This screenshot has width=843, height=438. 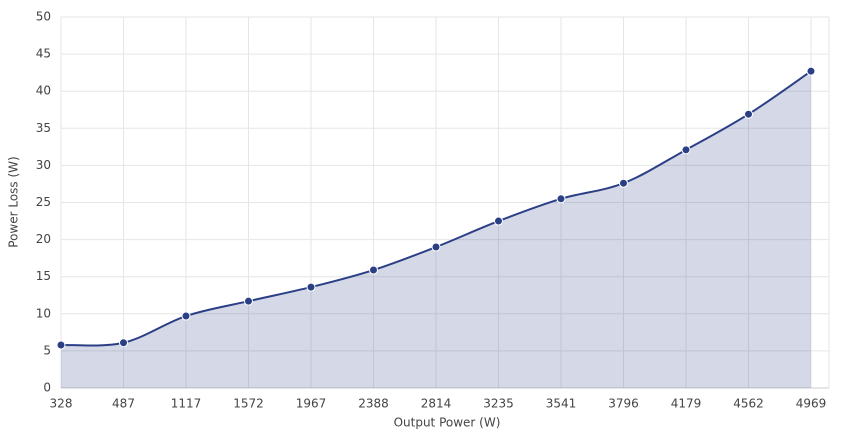 I want to click on x-tick-label: 4562, so click(x=748, y=404).